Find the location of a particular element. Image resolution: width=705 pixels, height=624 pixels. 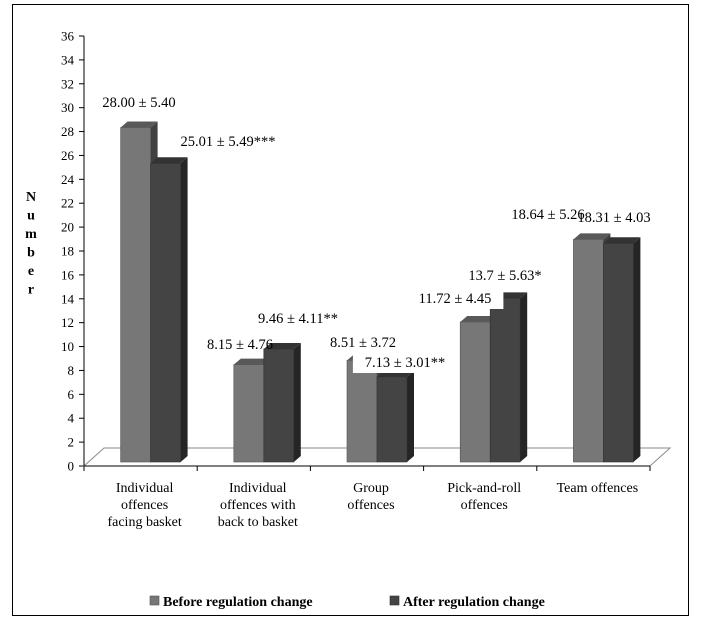

legend-label: Before regulation change is located at coordinates (238, 602).